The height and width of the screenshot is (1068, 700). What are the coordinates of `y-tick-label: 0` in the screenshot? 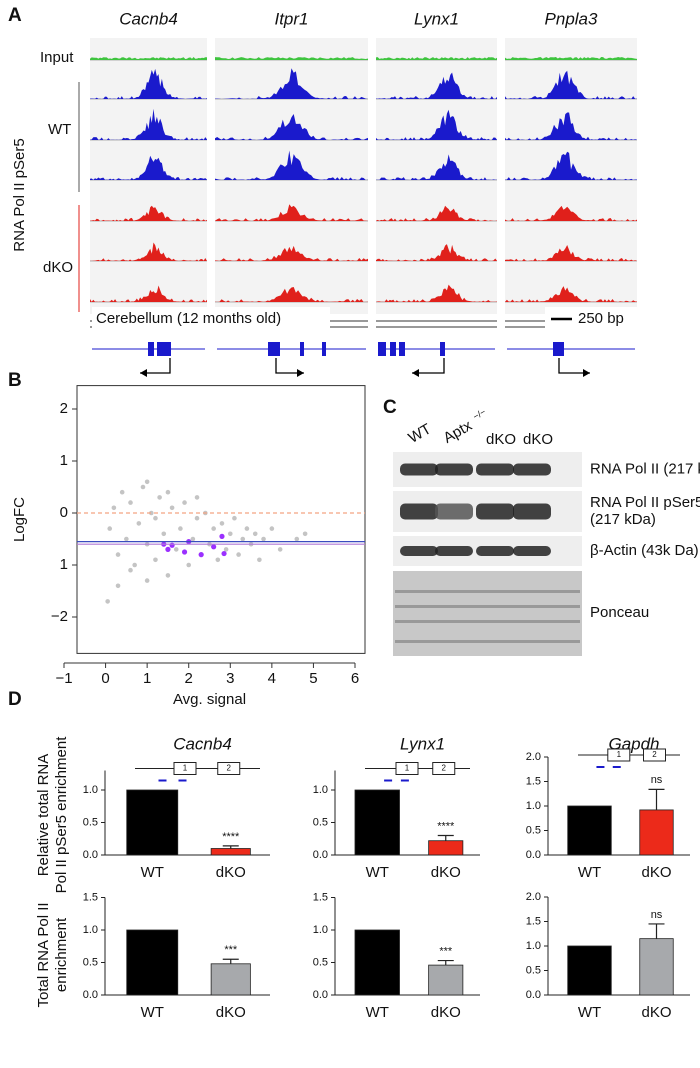 It's located at (64, 512).